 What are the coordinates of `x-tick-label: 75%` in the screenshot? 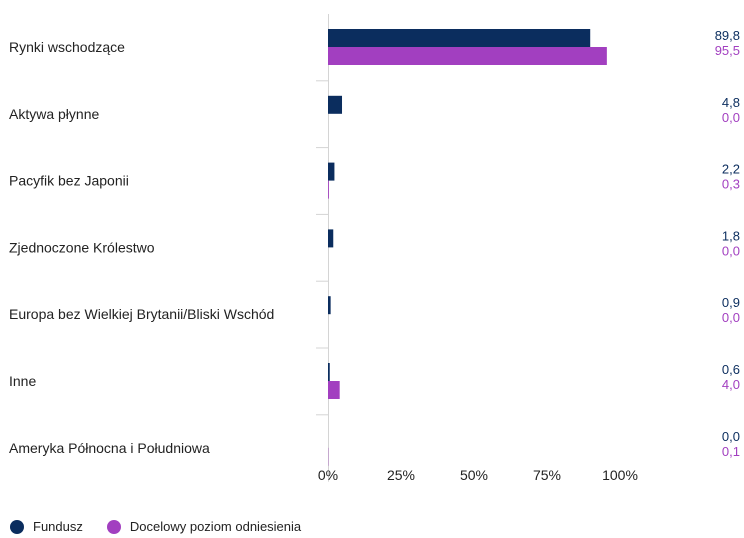 It's located at (547, 475).